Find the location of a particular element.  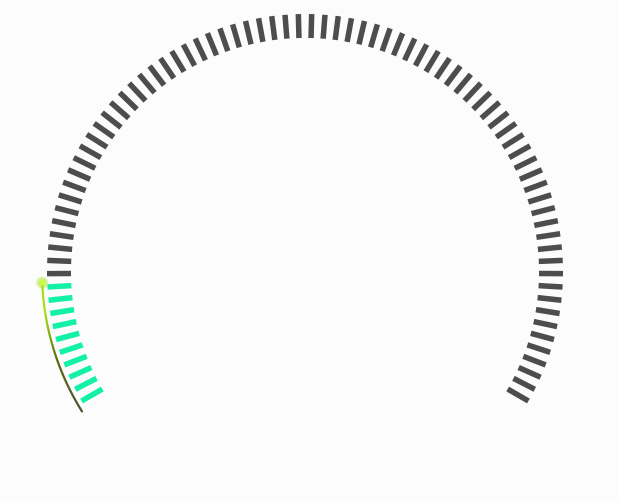

gauge-indicator-dot is located at coordinates (42, 283).